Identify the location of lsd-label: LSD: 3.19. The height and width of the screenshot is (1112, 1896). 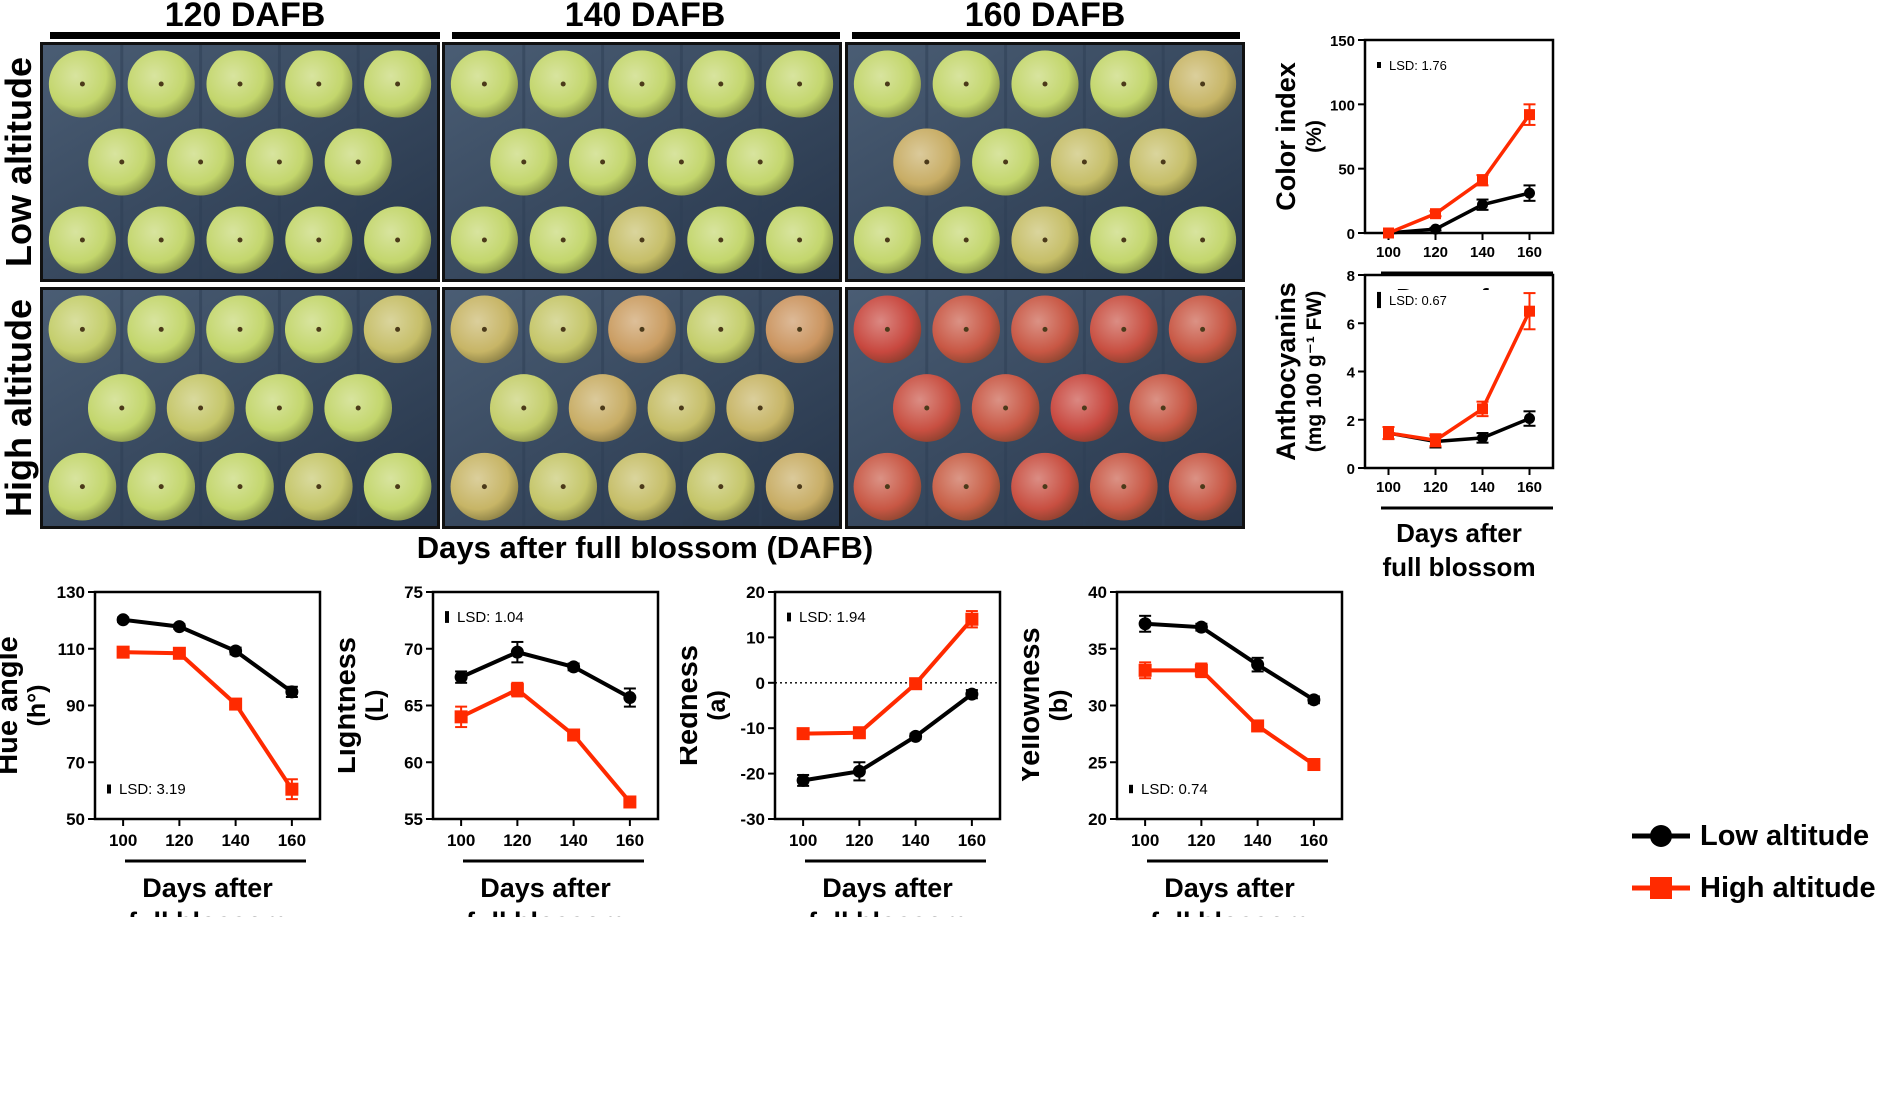
(152, 789).